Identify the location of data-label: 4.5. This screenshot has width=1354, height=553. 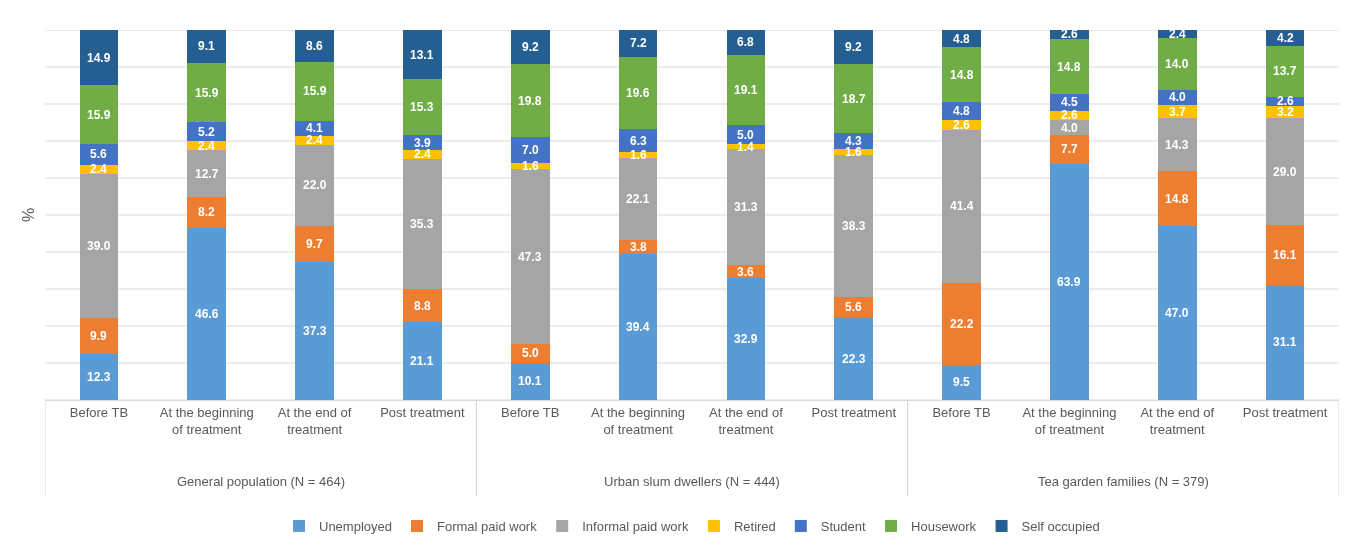
(1070, 102).